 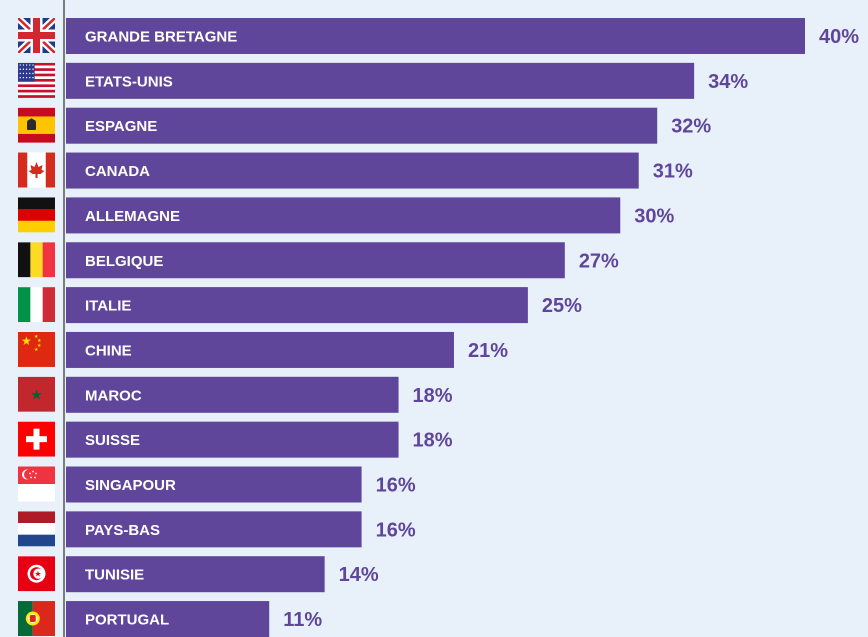 What do you see at coordinates (121, 126) in the screenshot?
I see `bar-label: ESPAGNE` at bounding box center [121, 126].